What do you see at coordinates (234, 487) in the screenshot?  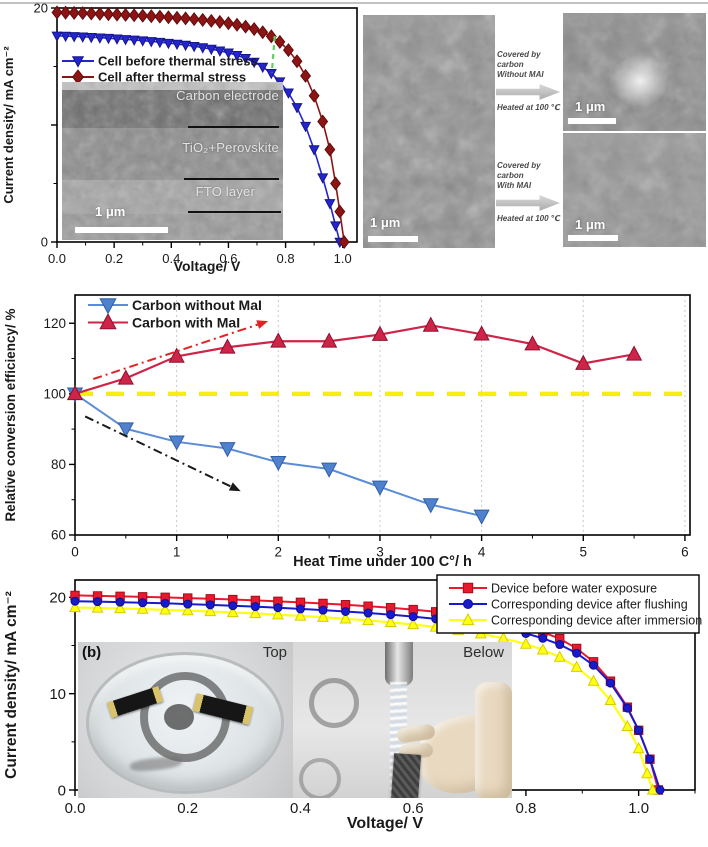 I see `trend-arrow-head` at bounding box center [234, 487].